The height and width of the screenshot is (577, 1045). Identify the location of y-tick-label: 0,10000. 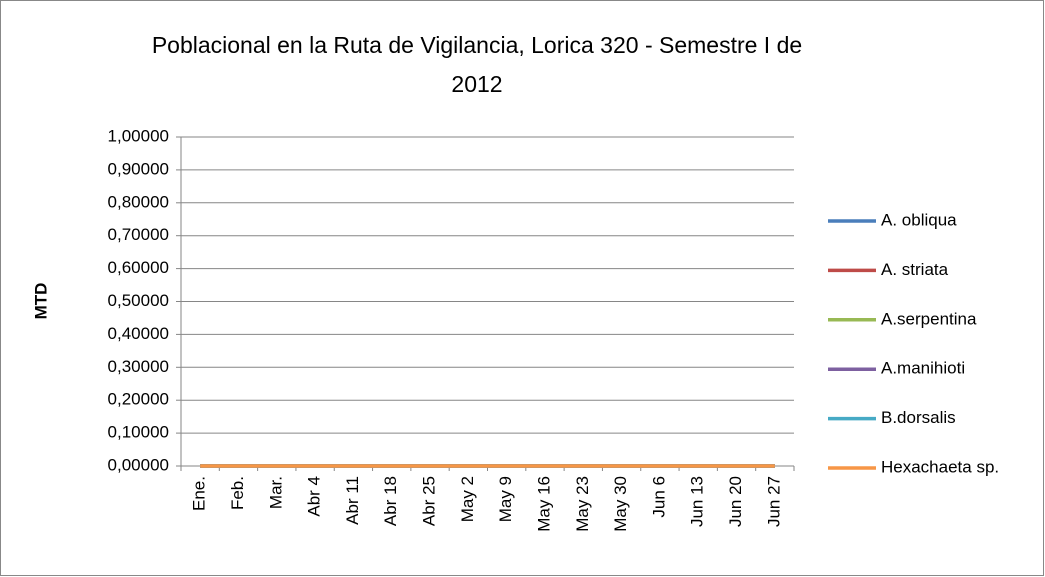
(138, 432).